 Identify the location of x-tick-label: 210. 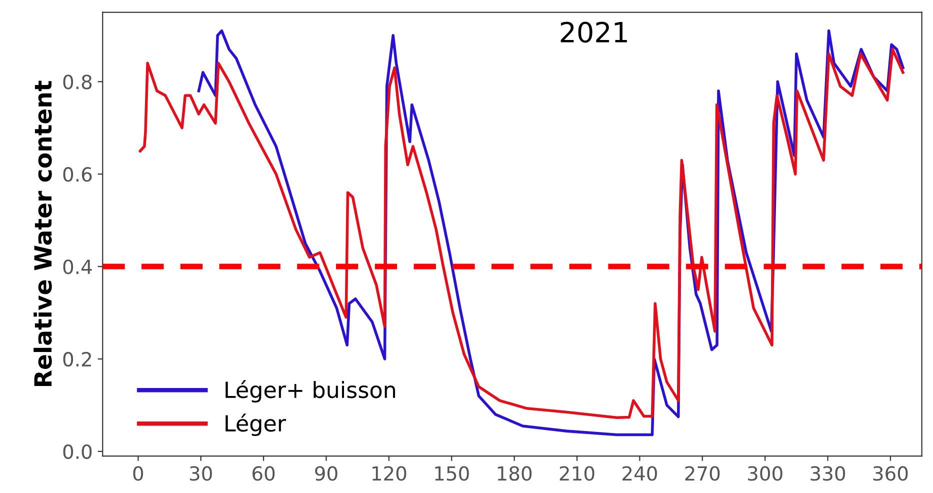
(577, 473).